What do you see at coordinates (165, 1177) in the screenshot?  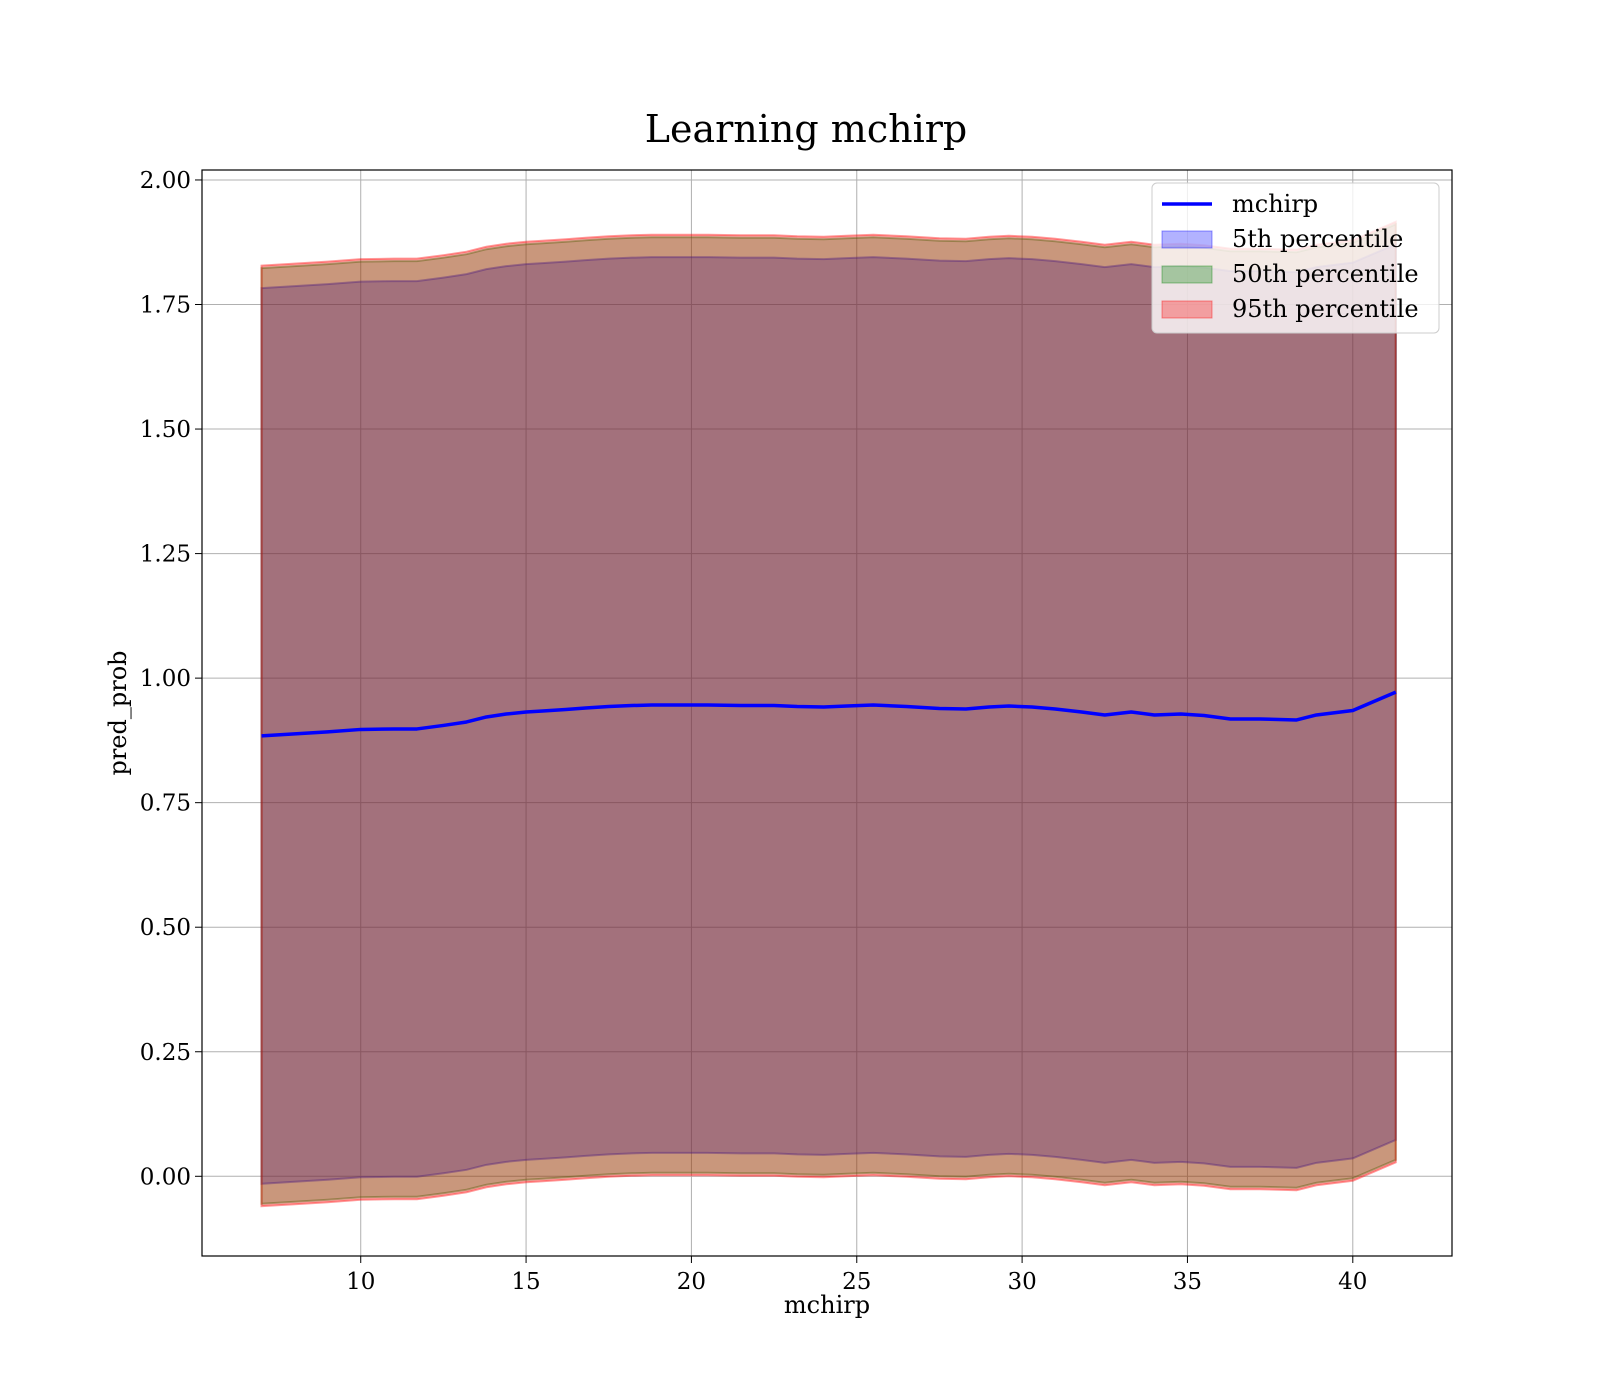 I see `y-tick-label: 0.00` at bounding box center [165, 1177].